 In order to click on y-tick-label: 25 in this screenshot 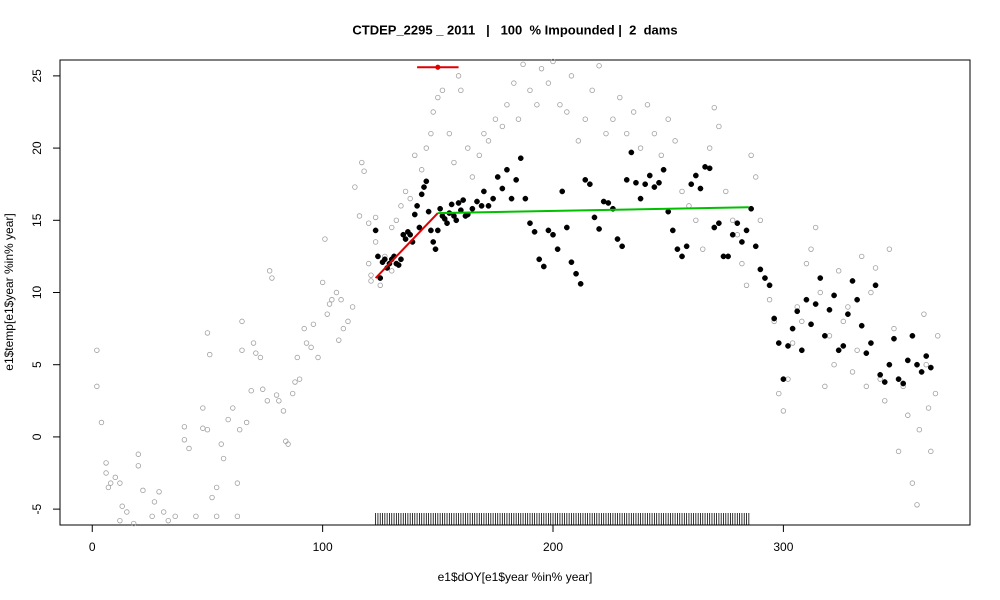, I will do `click(37, 76)`.